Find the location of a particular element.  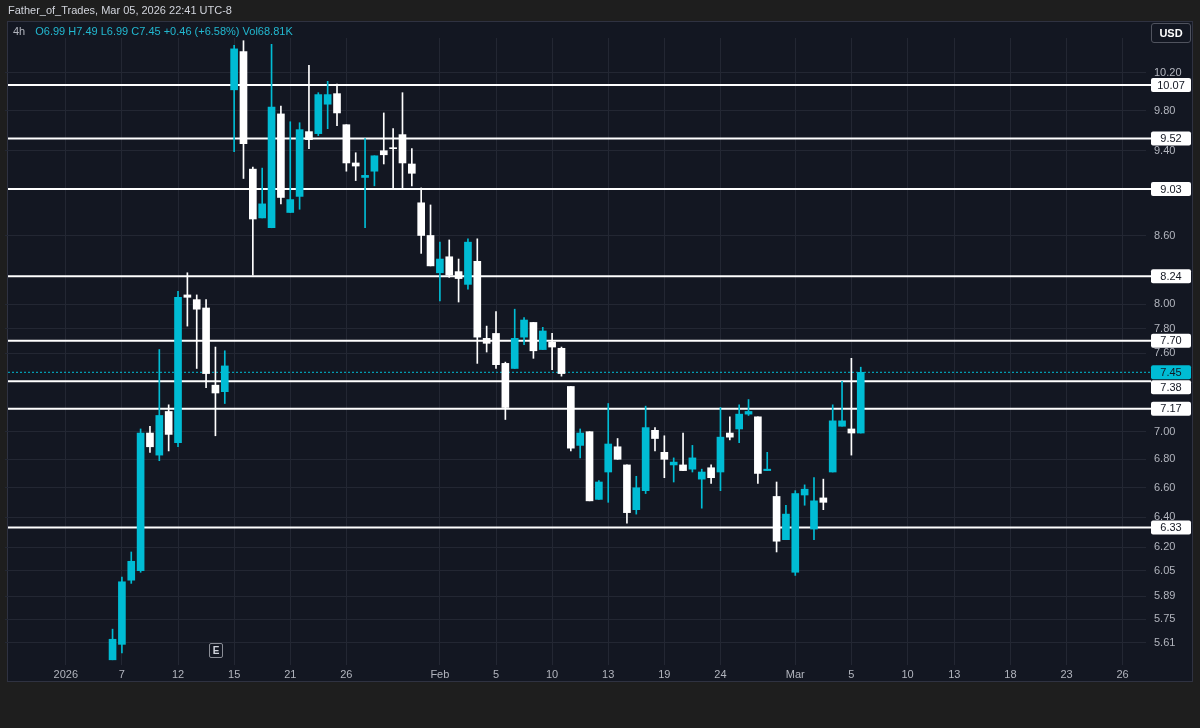

x-tick-label: Mar is located at coordinates (795, 673).